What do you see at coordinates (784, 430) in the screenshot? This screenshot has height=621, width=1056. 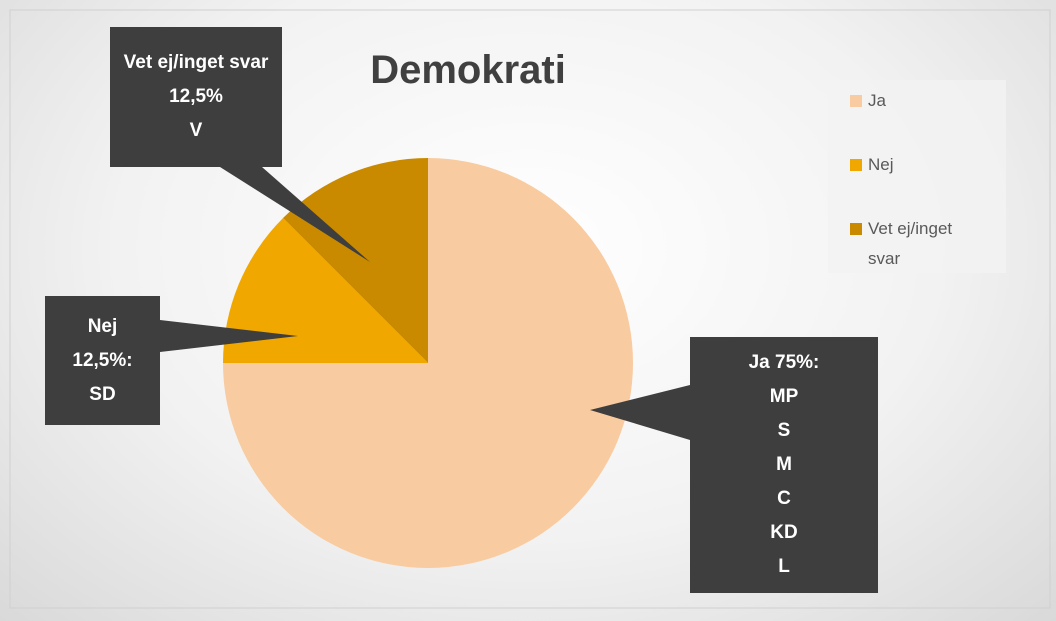 I see `data-label-party: S` at bounding box center [784, 430].